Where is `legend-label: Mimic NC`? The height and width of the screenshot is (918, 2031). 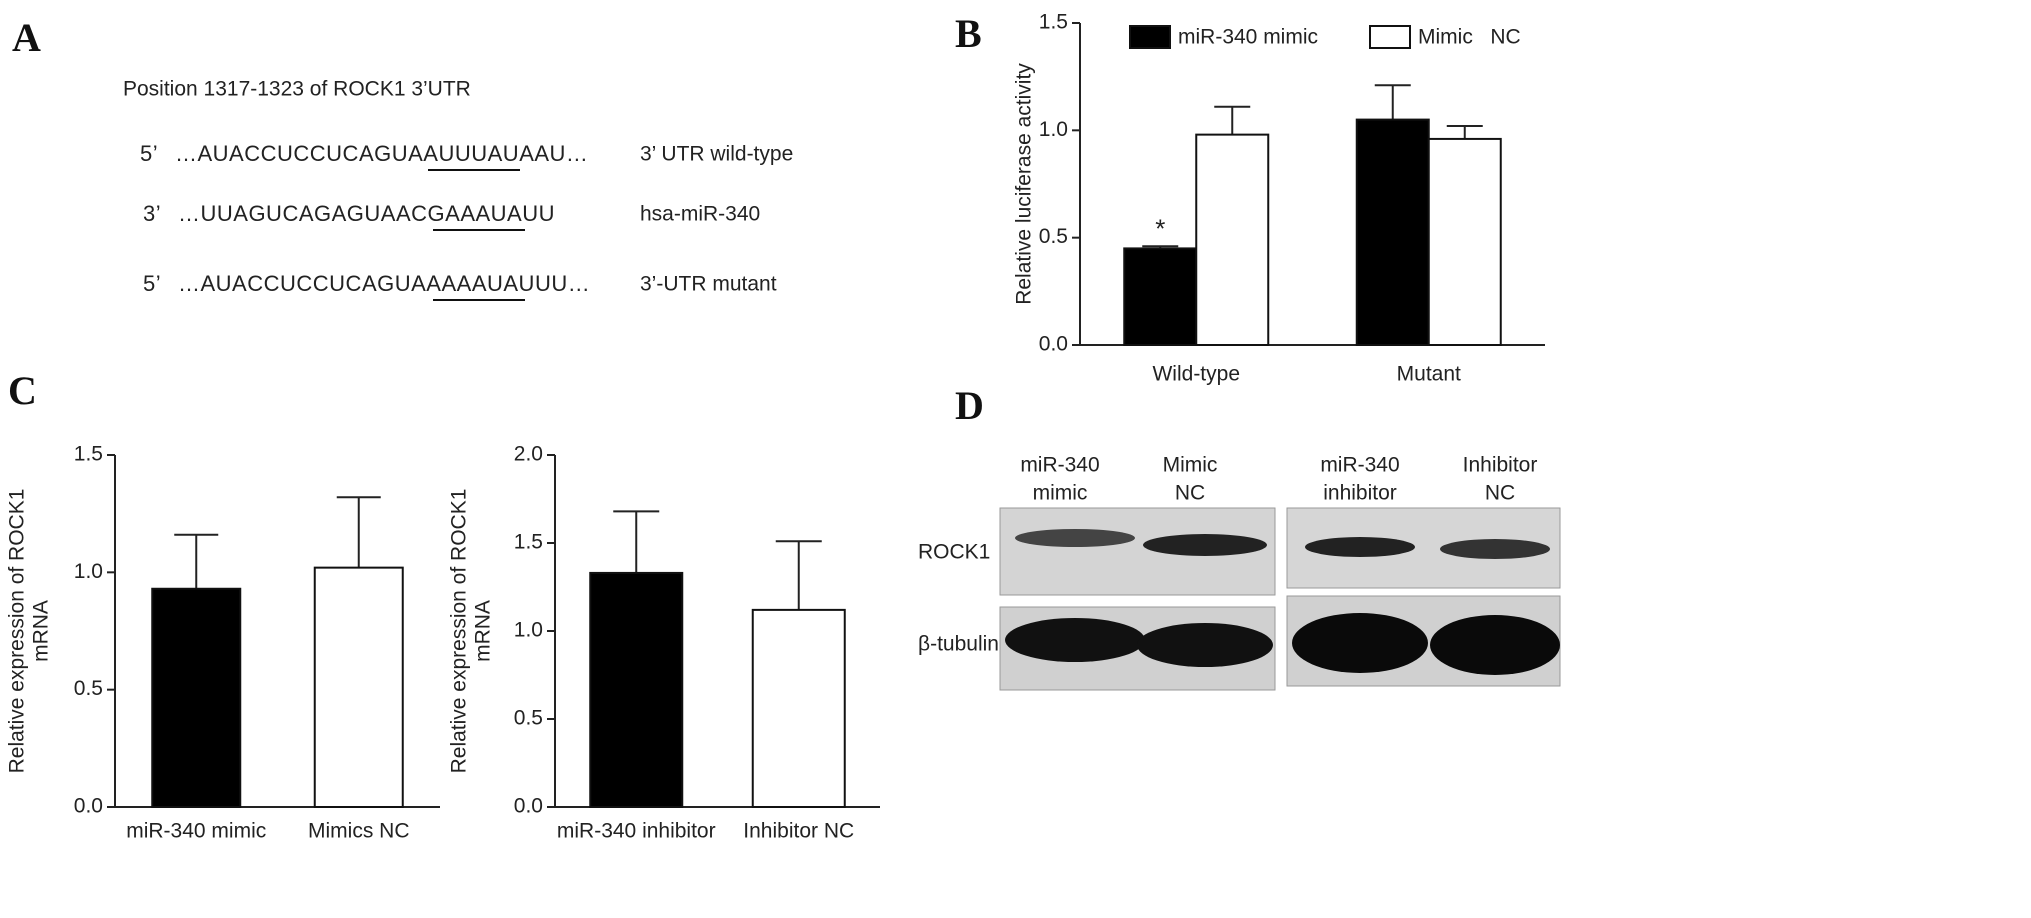
legend-label: Mimic NC is located at coordinates (1469, 37).